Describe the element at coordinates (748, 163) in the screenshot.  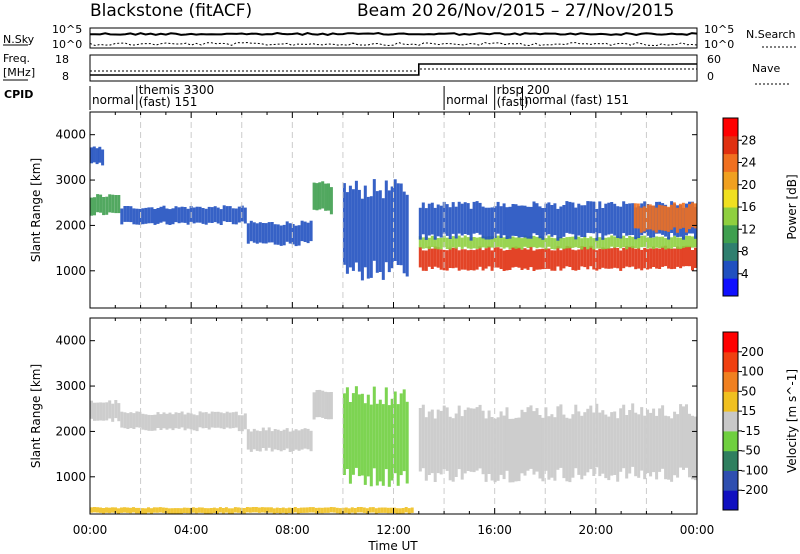
I see `power-cbar-label-5: 24` at that location.